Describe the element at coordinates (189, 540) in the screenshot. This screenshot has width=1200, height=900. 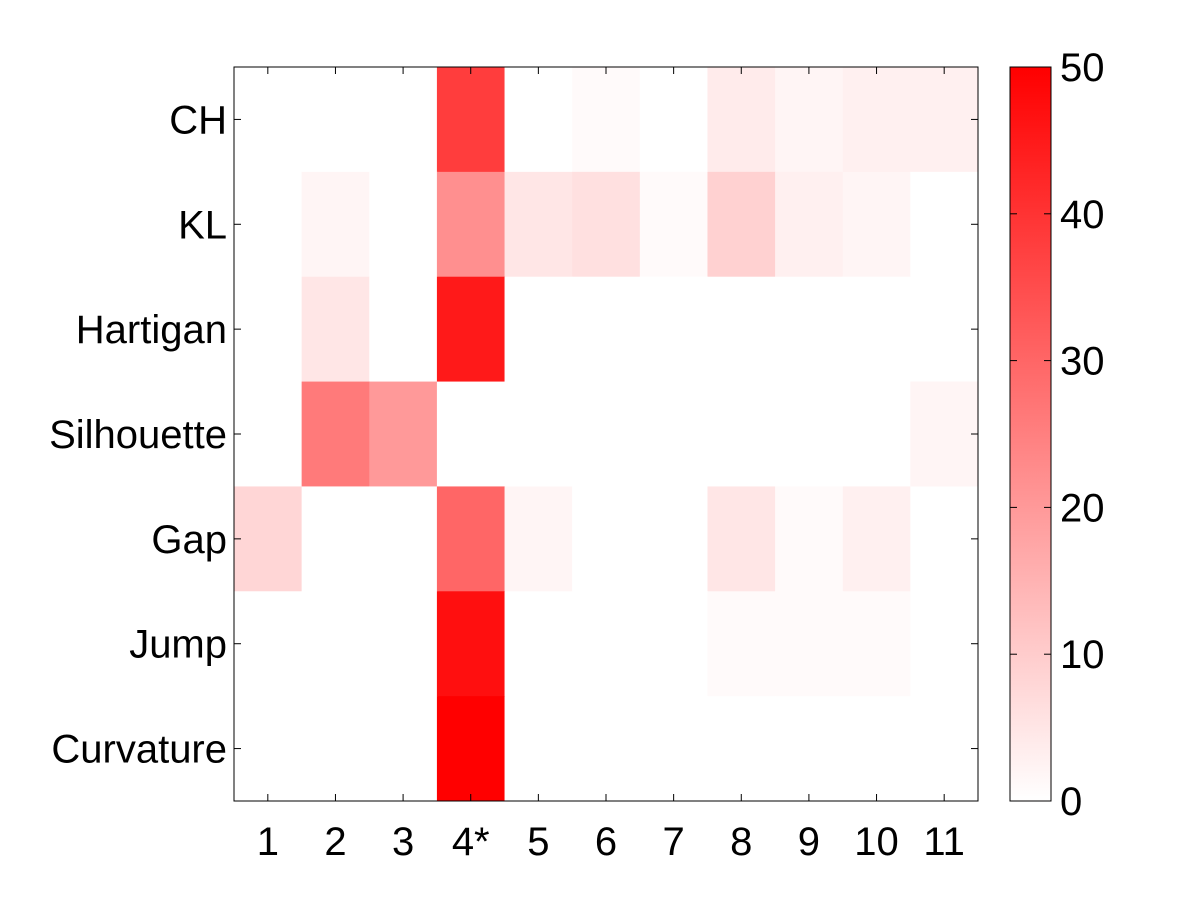
I see `y-tick-label: Gap` at that location.